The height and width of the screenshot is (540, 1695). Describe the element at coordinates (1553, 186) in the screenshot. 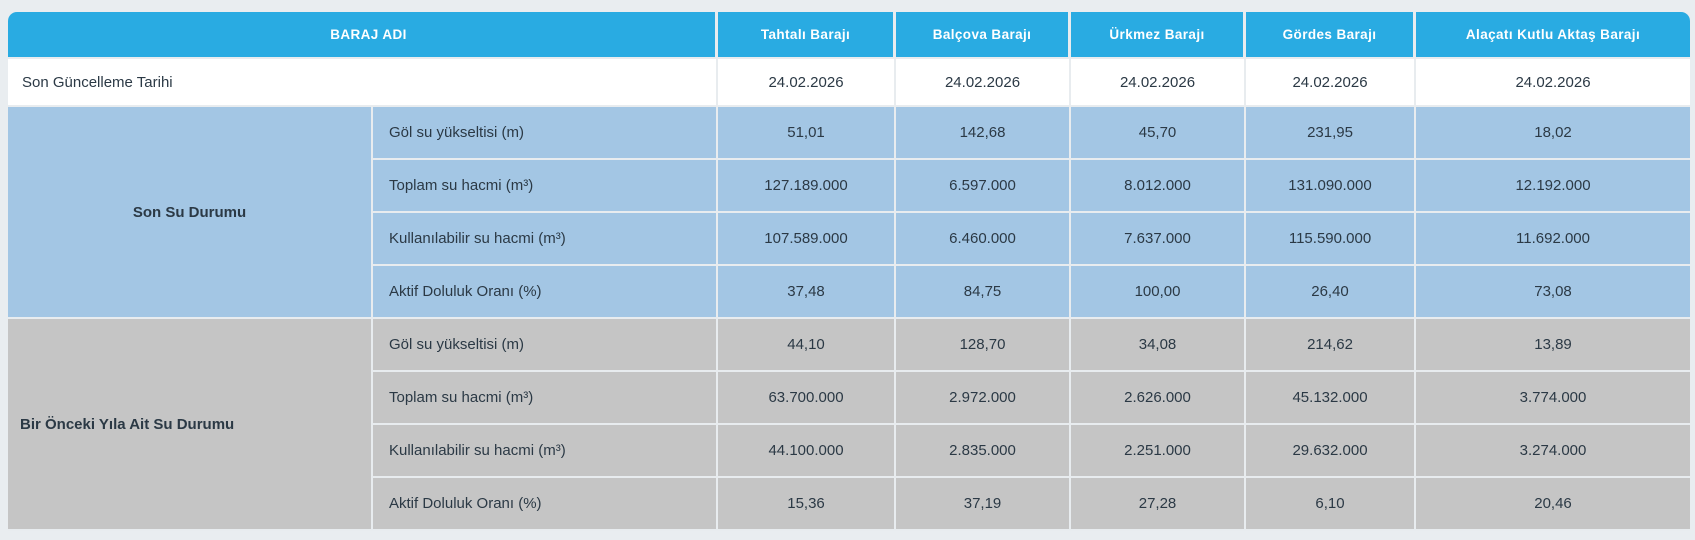

I see `cell-value: 12.192.000` at that location.